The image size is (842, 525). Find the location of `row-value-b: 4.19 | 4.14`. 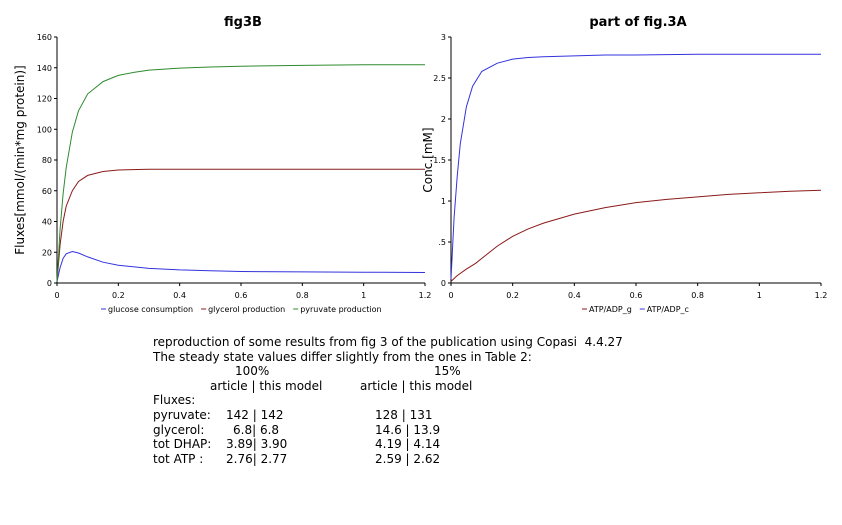

row-value-b: 4.19 | 4.14 is located at coordinates (408, 444).